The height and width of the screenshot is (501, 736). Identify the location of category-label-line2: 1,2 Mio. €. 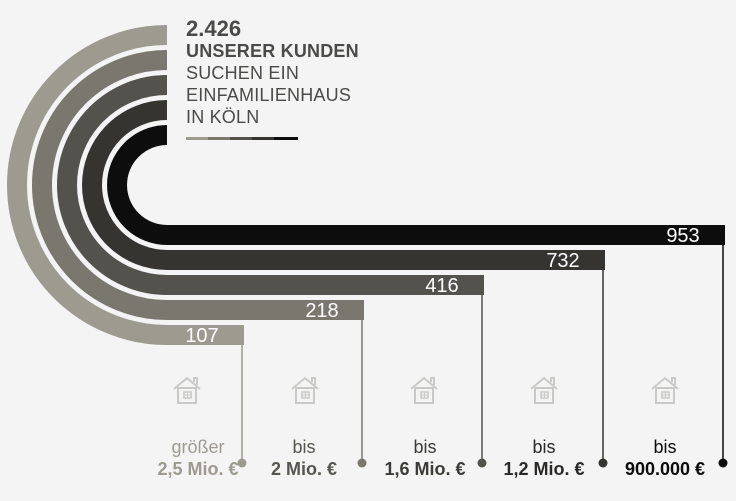
(544, 469).